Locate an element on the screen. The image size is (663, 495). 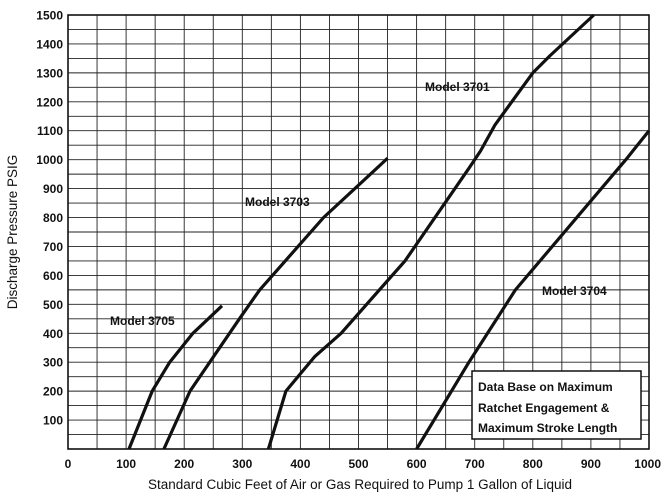
y-tick-label: 1400 is located at coordinates (49, 44).